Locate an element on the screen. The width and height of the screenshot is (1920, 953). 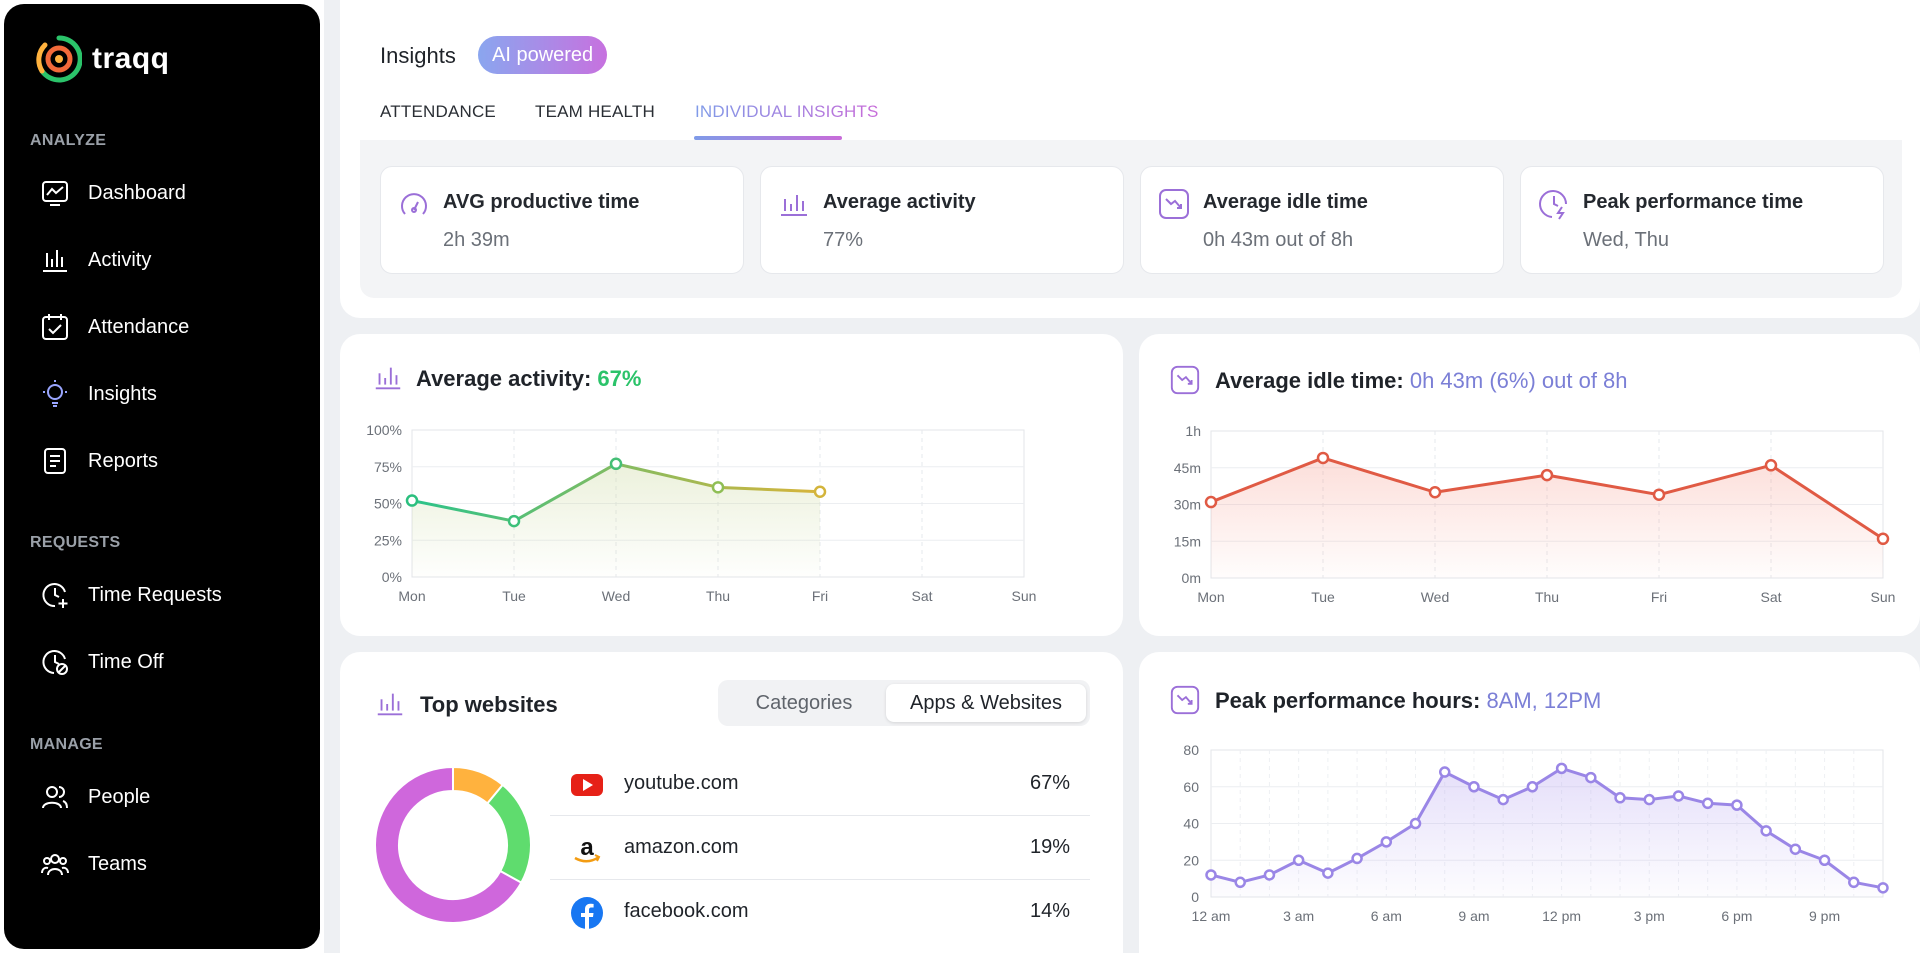
sidebar-item-teams: Teams is located at coordinates (93, 864).